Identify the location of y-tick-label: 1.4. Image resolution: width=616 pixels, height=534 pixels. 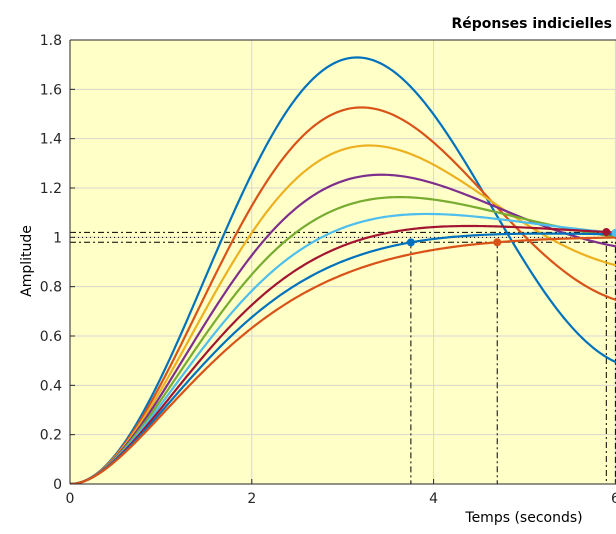
(51, 140).